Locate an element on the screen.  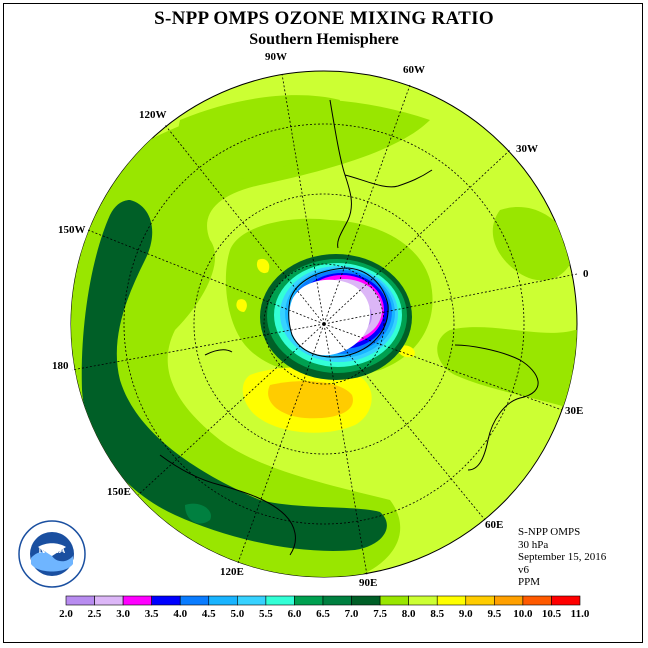
info-version: v6 is located at coordinates (523, 569).